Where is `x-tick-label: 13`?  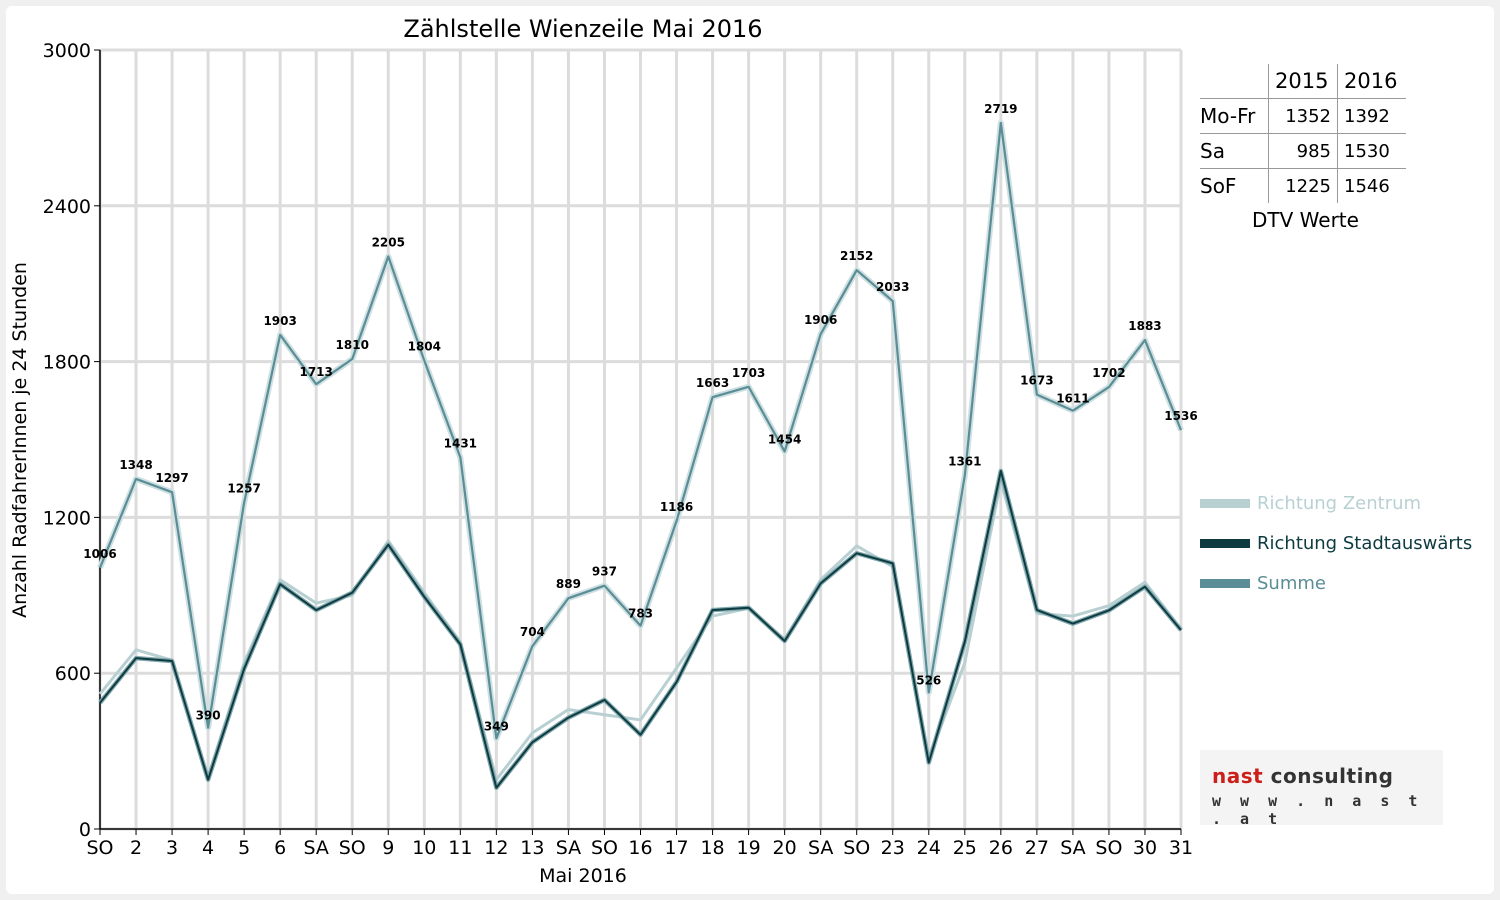
x-tick-label: 13 is located at coordinates (532, 848).